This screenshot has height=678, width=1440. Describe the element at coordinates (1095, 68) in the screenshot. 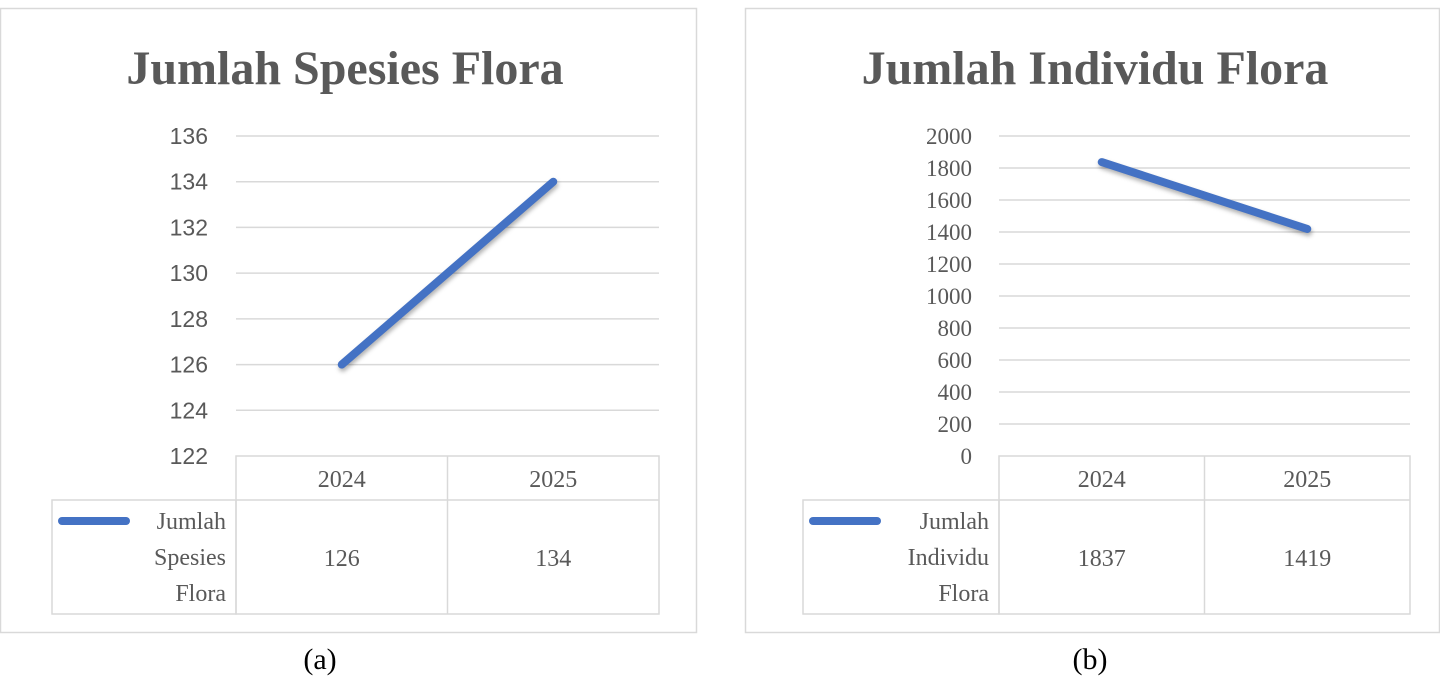

I see `chart-title: Jumlah Individu Flora` at that location.